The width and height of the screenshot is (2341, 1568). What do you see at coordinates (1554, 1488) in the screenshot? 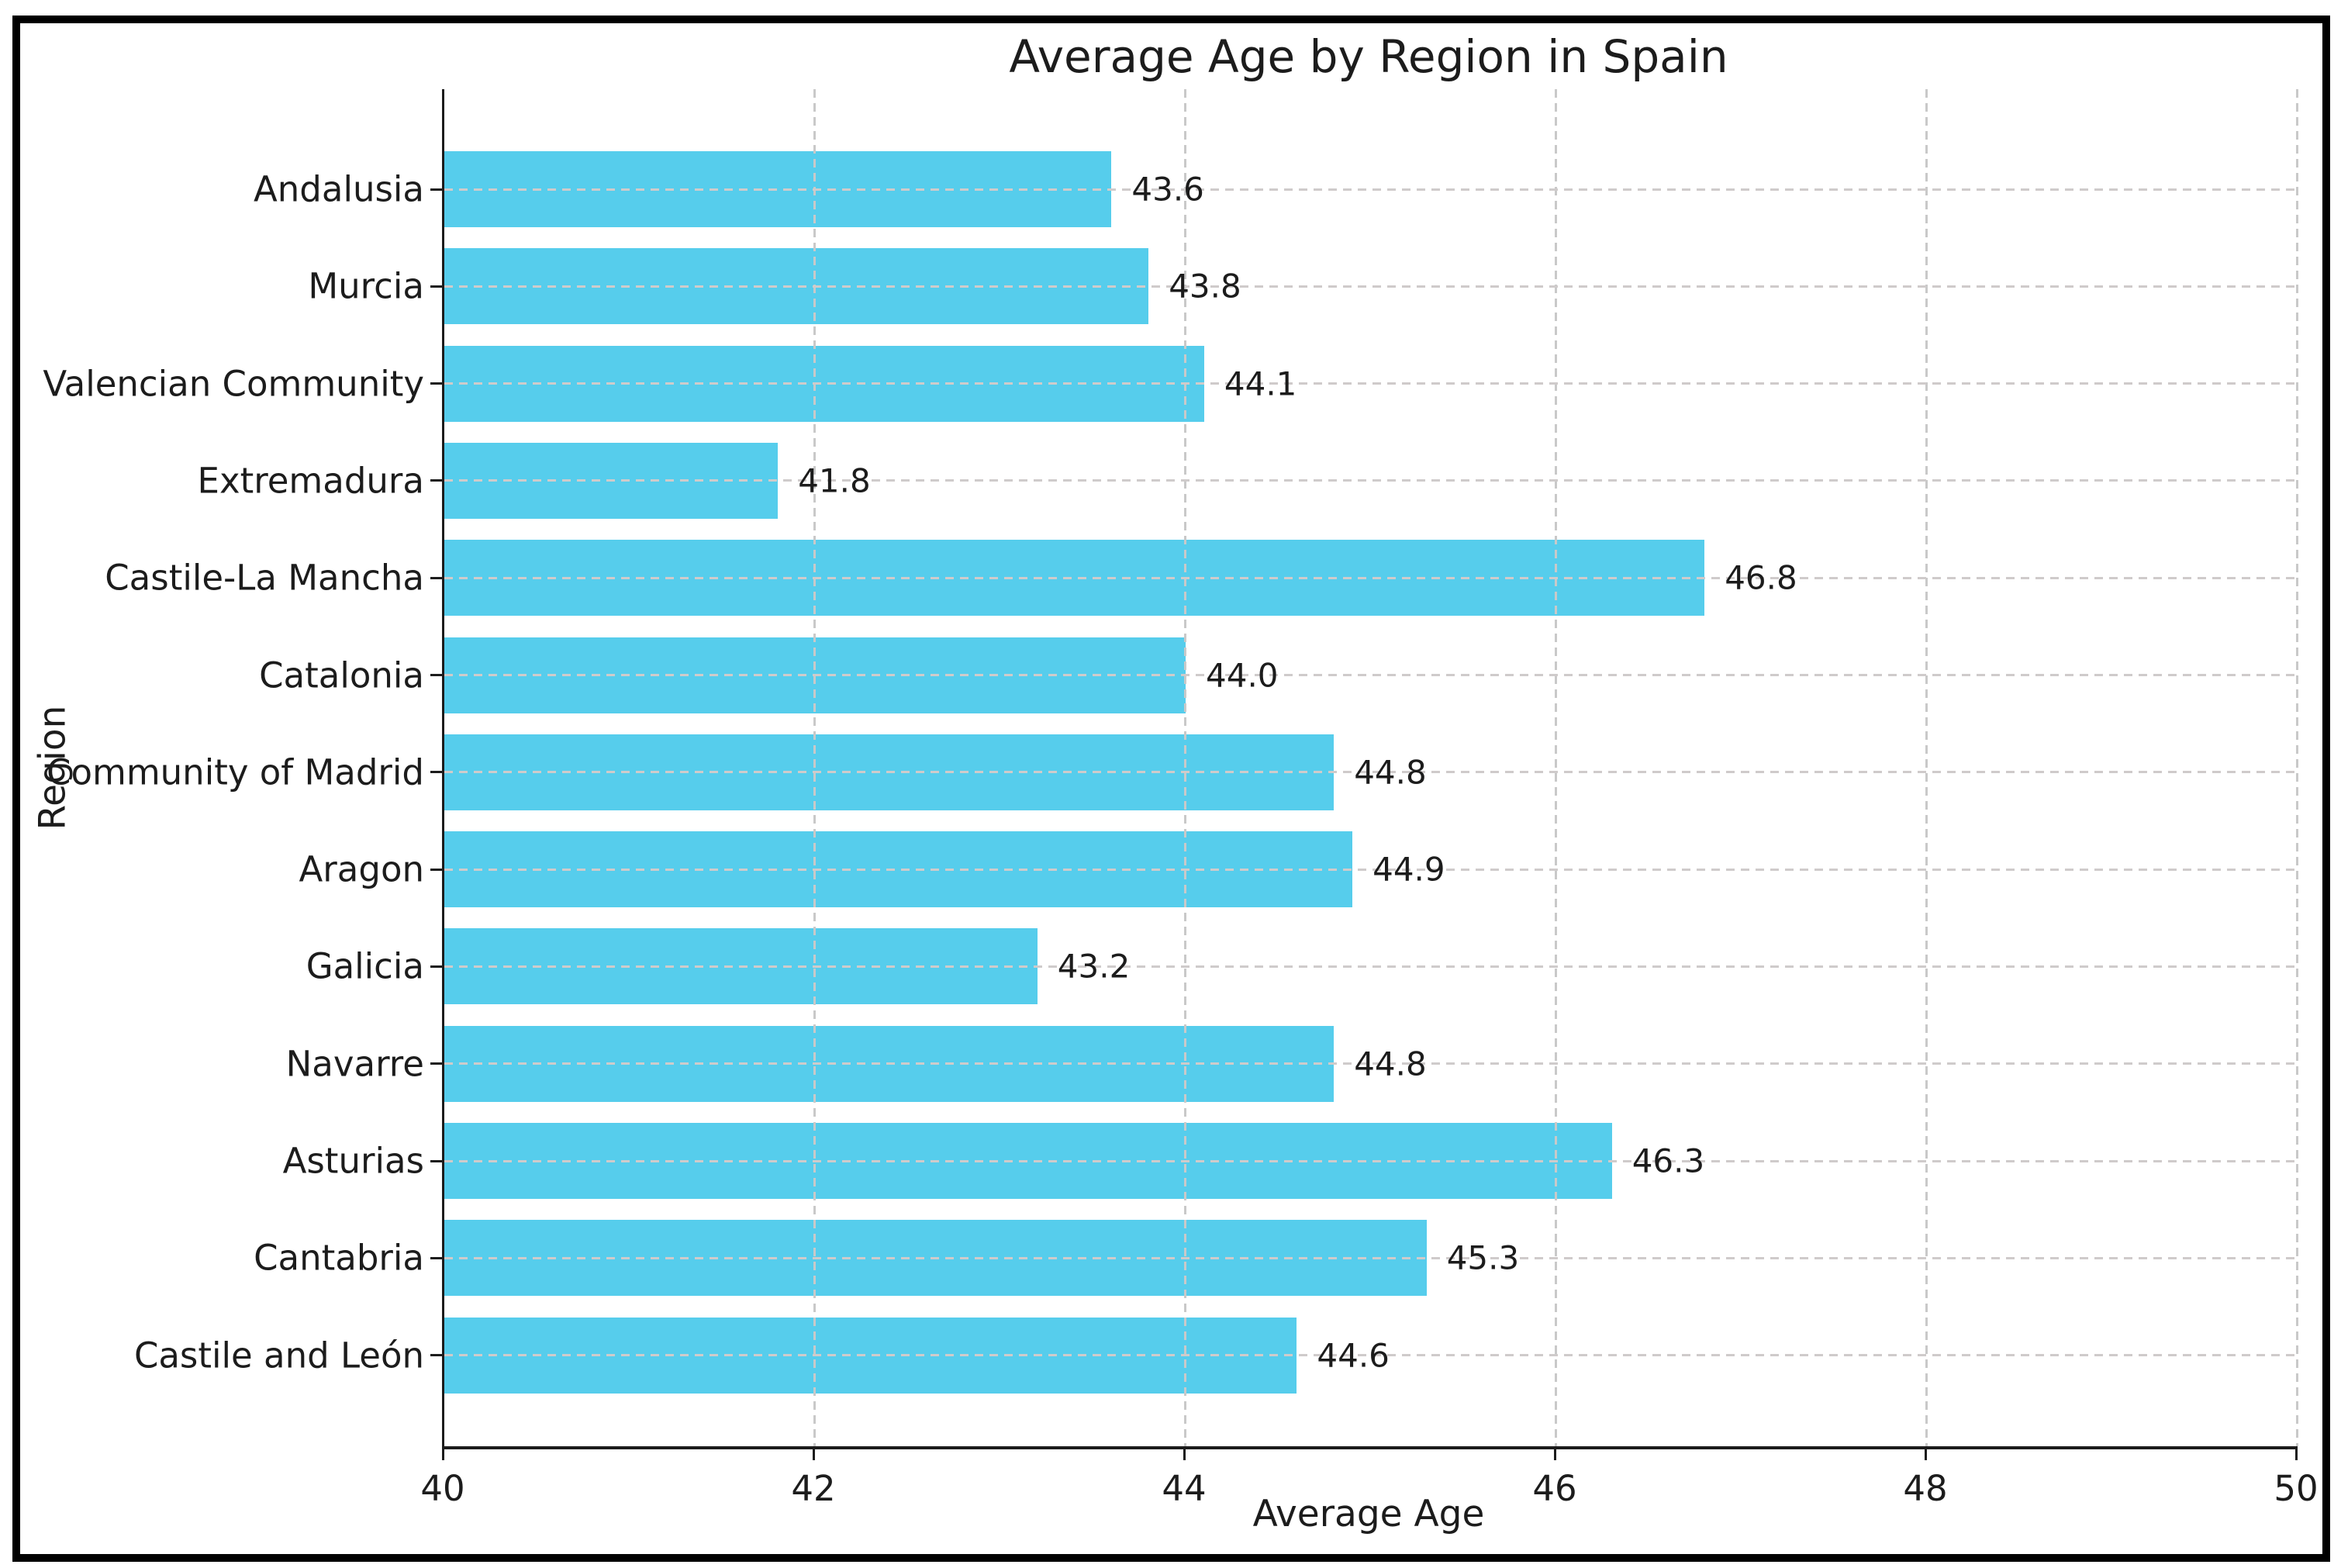
I see `x-tick-label: 46` at bounding box center [1554, 1488].